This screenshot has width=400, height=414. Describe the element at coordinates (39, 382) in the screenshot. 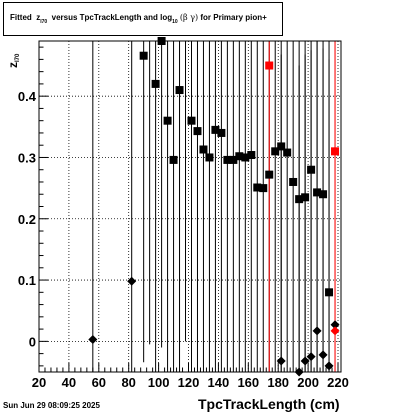

I see `x-tick-label: 20` at that location.